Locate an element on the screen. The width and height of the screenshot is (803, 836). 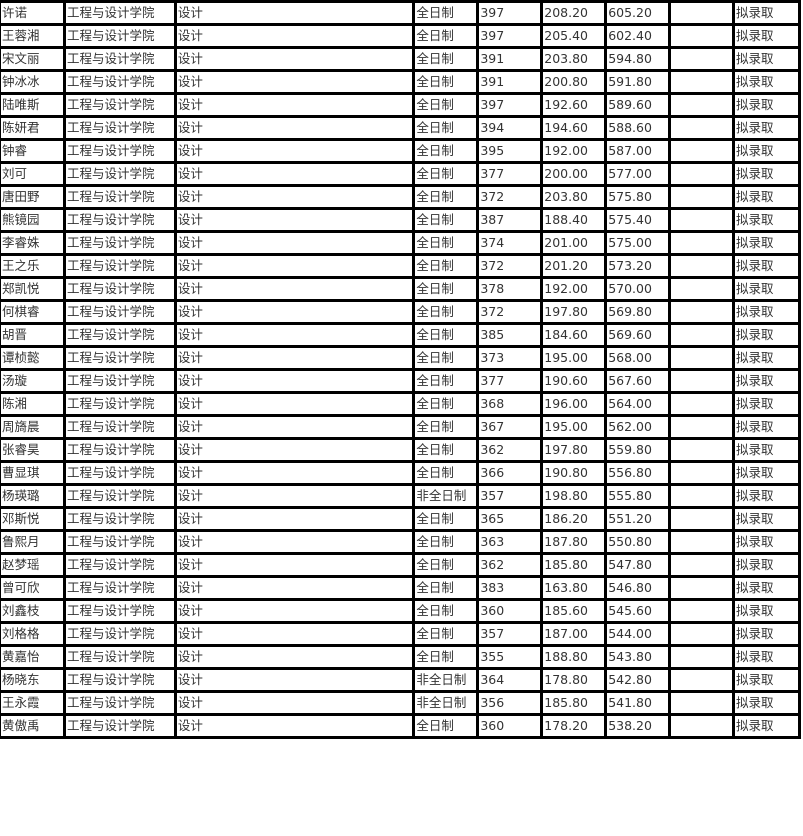
initial-score-cell: 360 is located at coordinates (510, 726).